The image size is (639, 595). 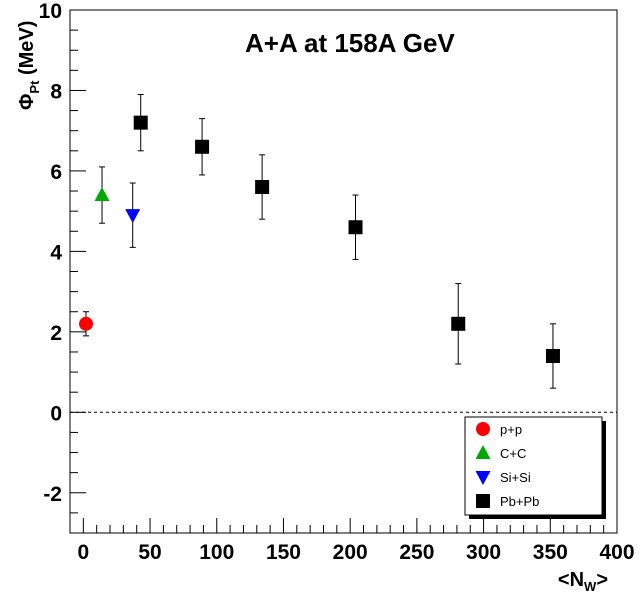 What do you see at coordinates (50, 11) in the screenshot?
I see `y-tick-label: 10` at bounding box center [50, 11].